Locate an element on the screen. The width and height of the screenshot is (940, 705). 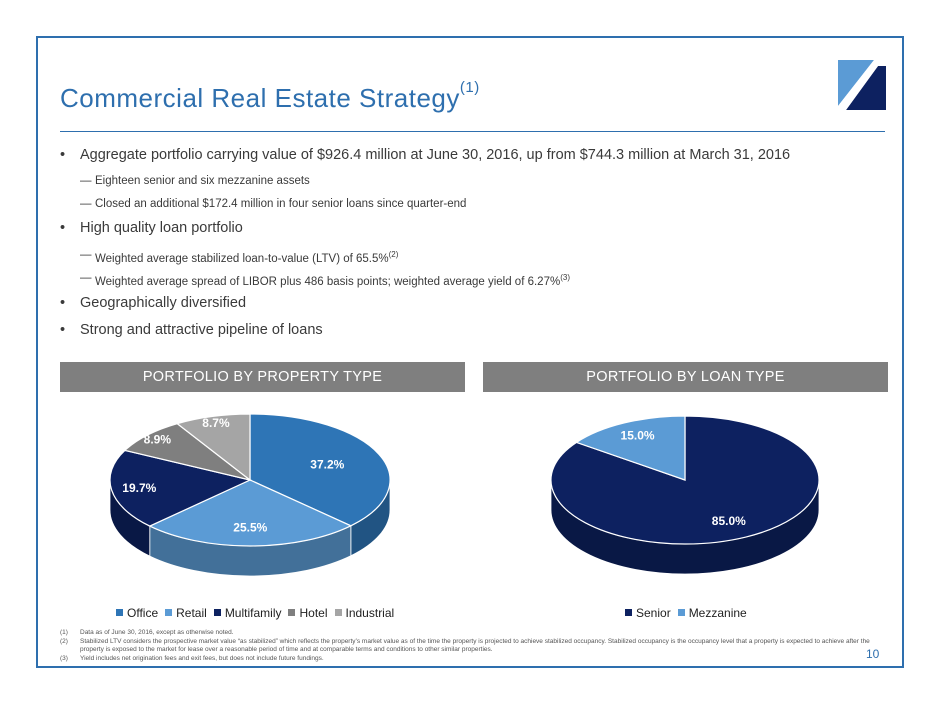
legend-label: Retail is located at coordinates (191, 613).